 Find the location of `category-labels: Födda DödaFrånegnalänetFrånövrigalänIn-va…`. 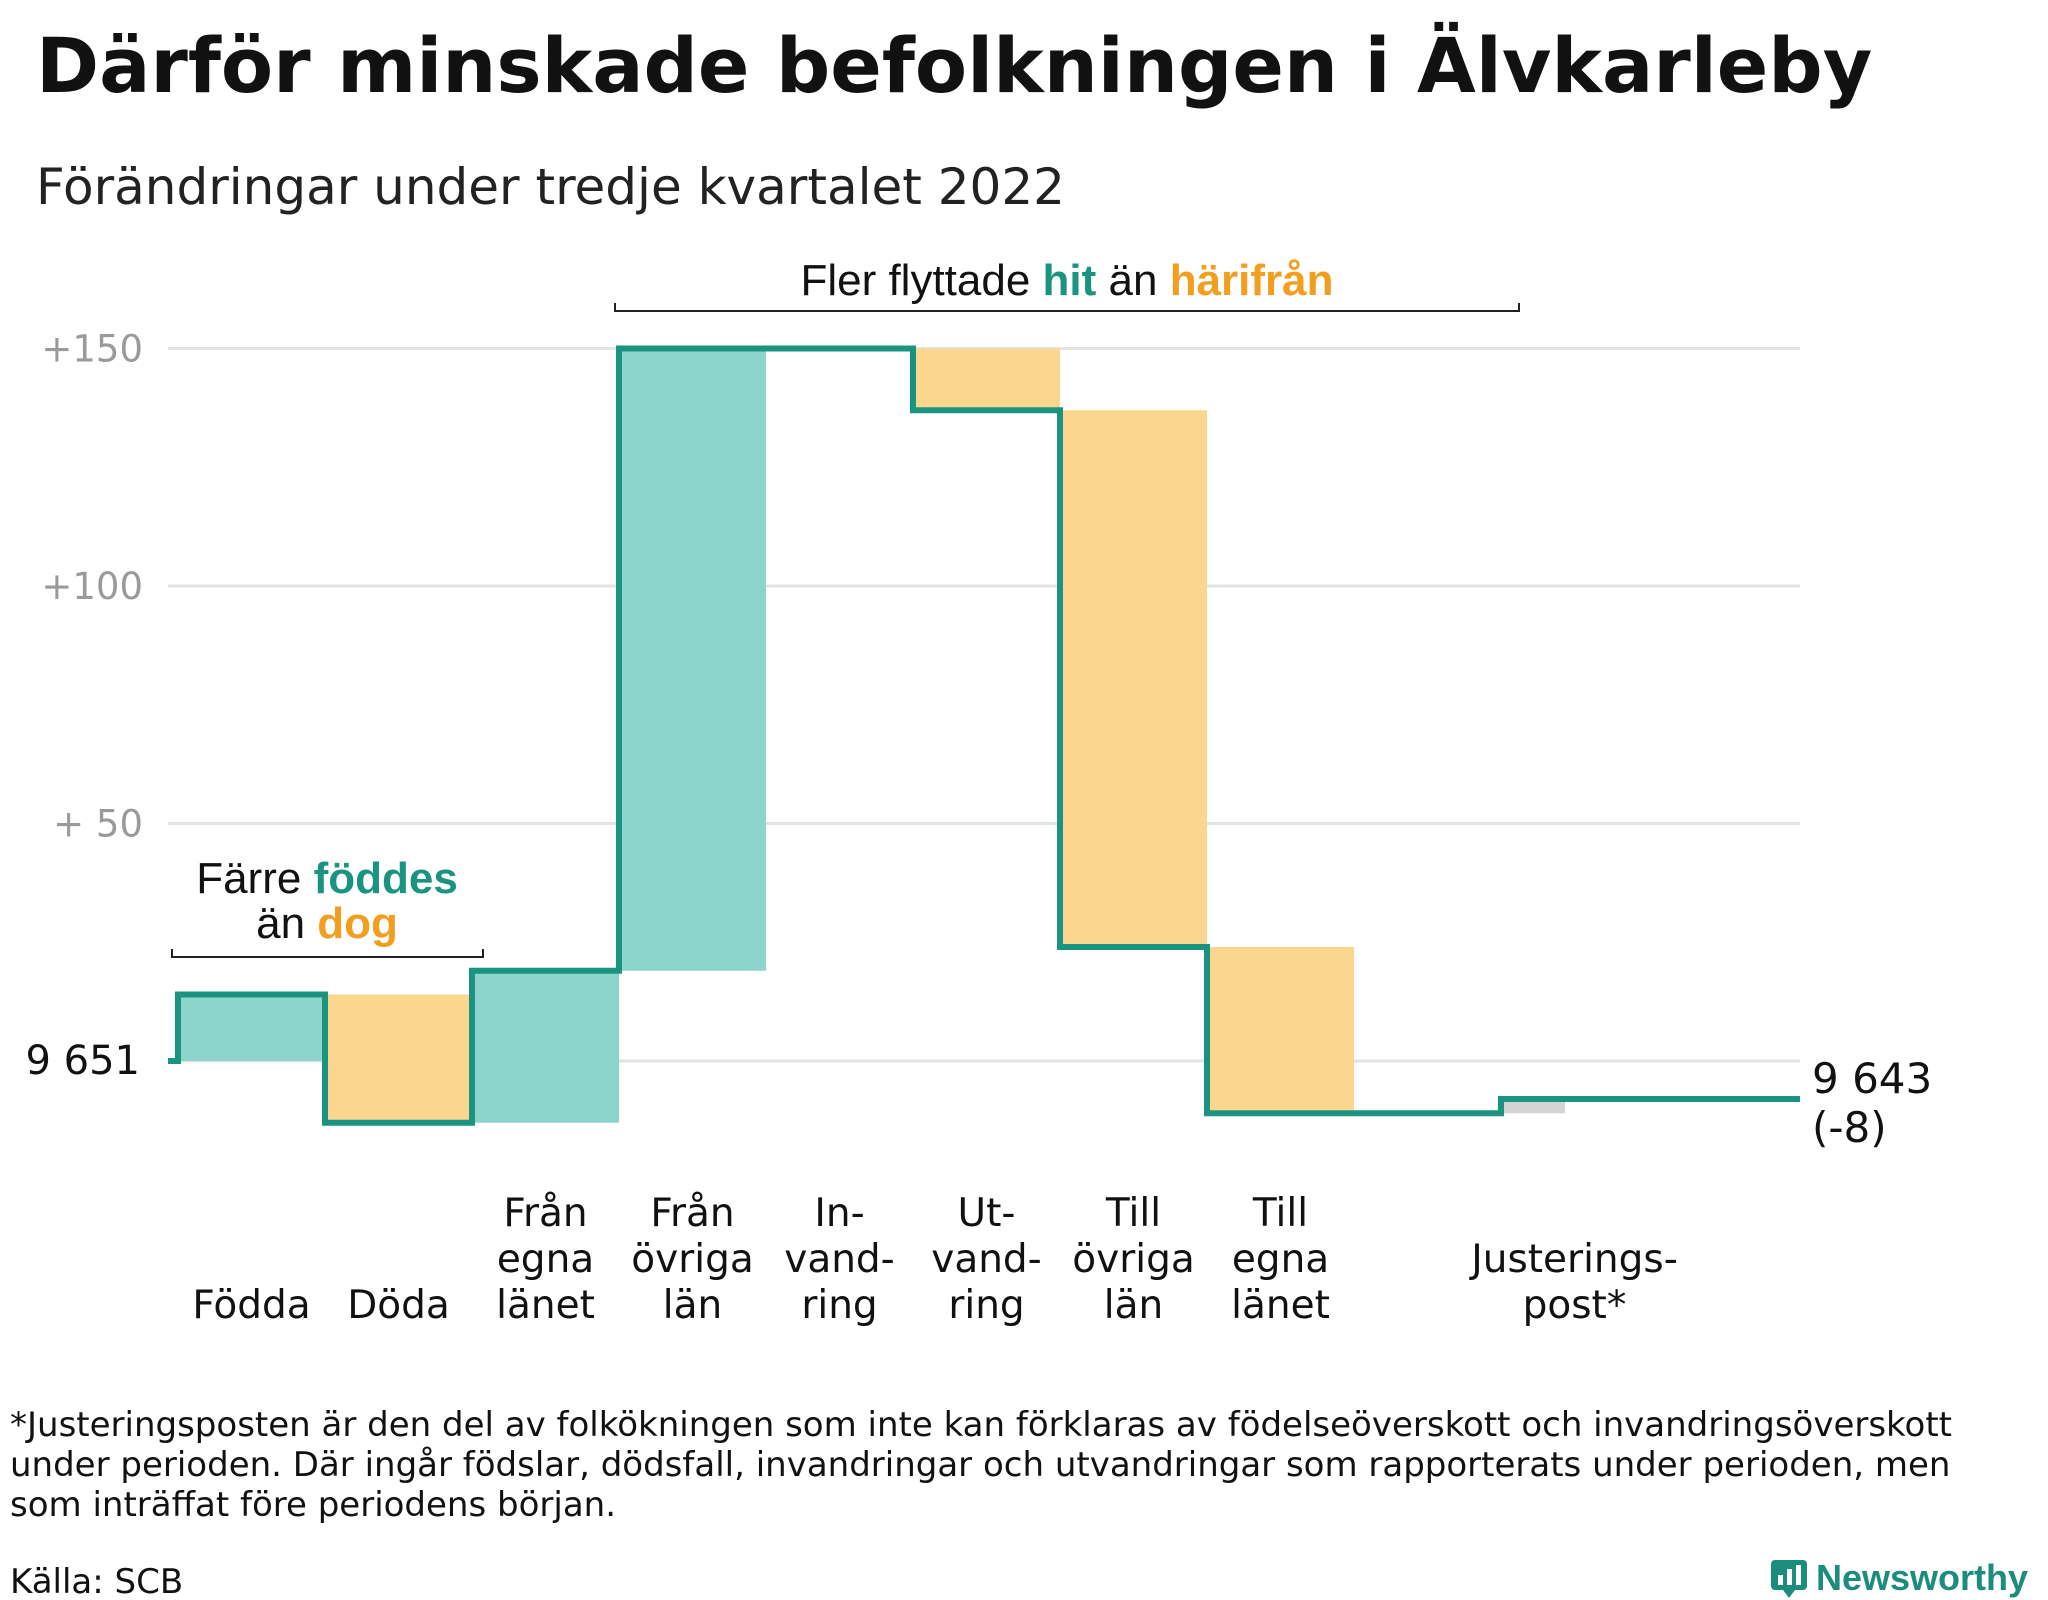

category-labels: Födda DödaFrånegnalänetFrånövrigalänIn-va… is located at coordinates (934, 1259).